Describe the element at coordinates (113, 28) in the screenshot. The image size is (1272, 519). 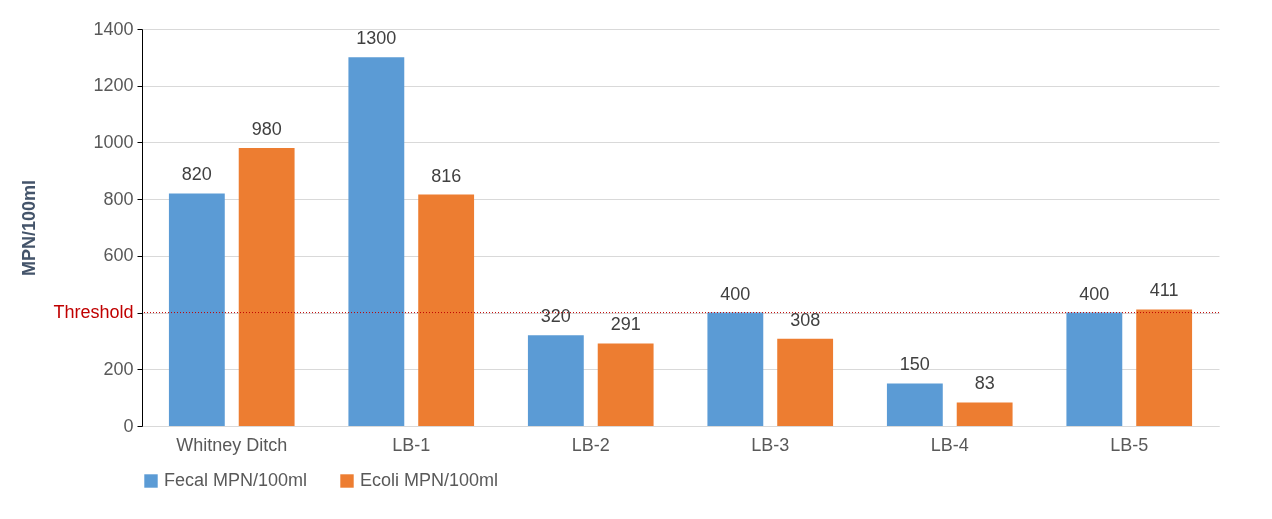
I see `y-tick-label: 1400` at that location.